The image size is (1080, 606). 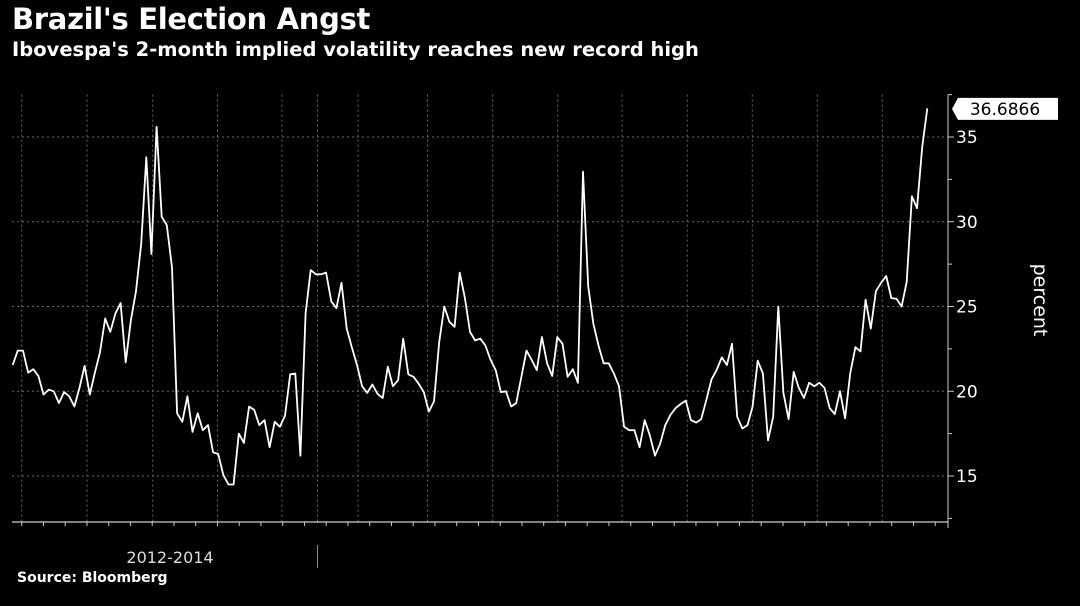 I want to click on y-tick-label: 30, so click(x=967, y=223).